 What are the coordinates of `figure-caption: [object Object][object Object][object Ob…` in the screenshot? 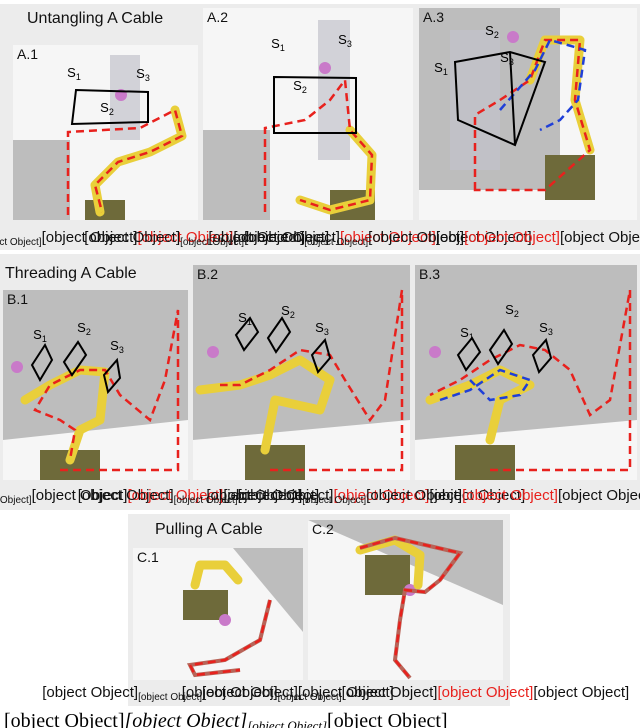 It's located at (226, 719).